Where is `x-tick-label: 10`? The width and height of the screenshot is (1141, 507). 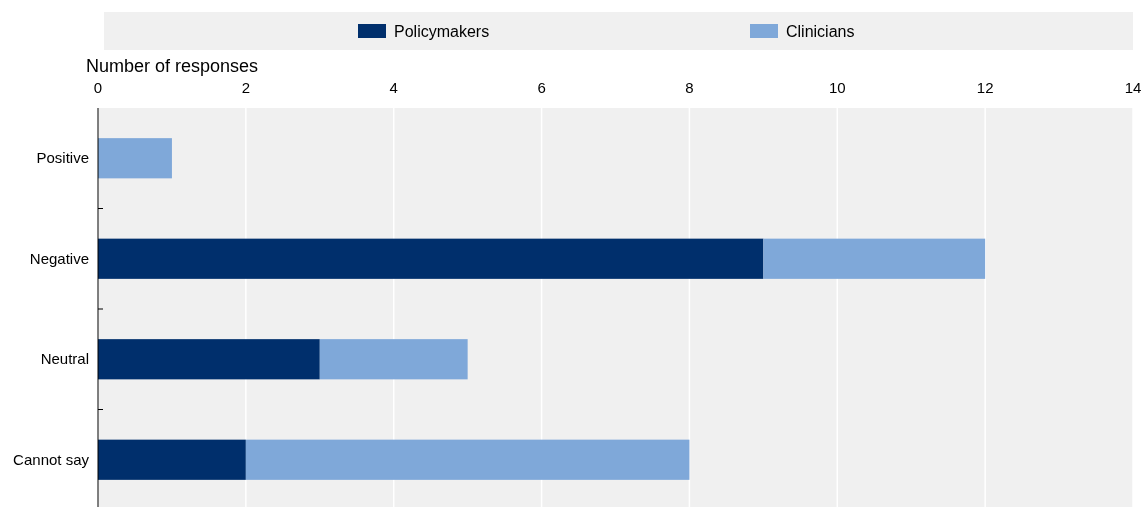
x-tick-label: 10 is located at coordinates (837, 87).